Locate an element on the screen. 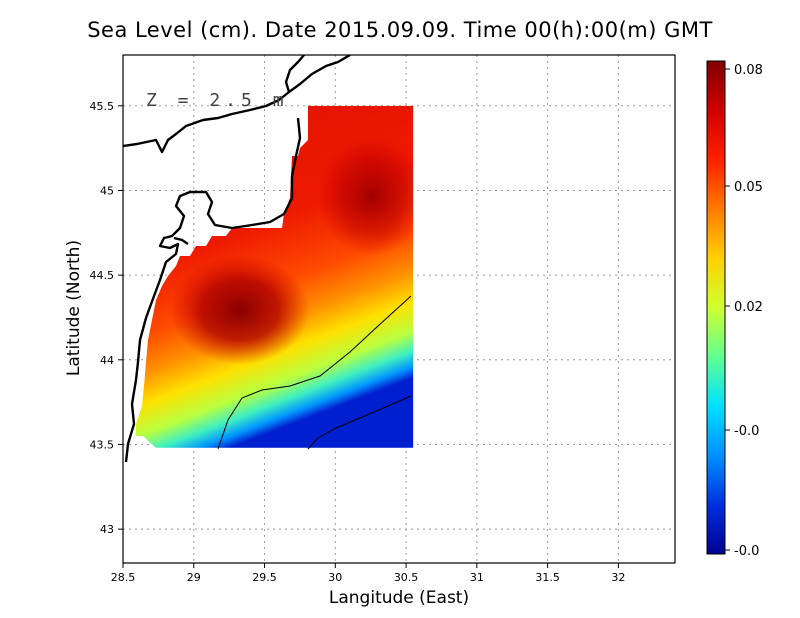 The height and width of the screenshot is (618, 800). y-tick-label: 44.5 is located at coordinates (102, 275).